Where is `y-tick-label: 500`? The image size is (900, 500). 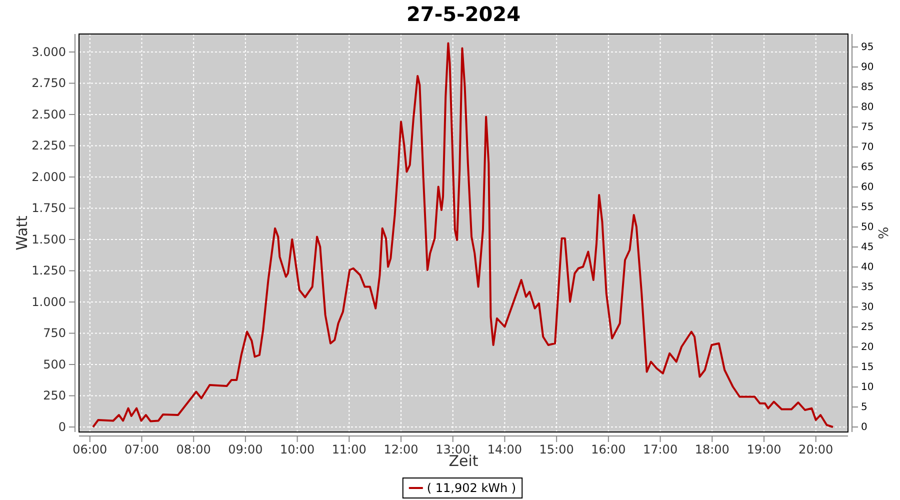
y-tick-label: 500 is located at coordinates (54, 364).